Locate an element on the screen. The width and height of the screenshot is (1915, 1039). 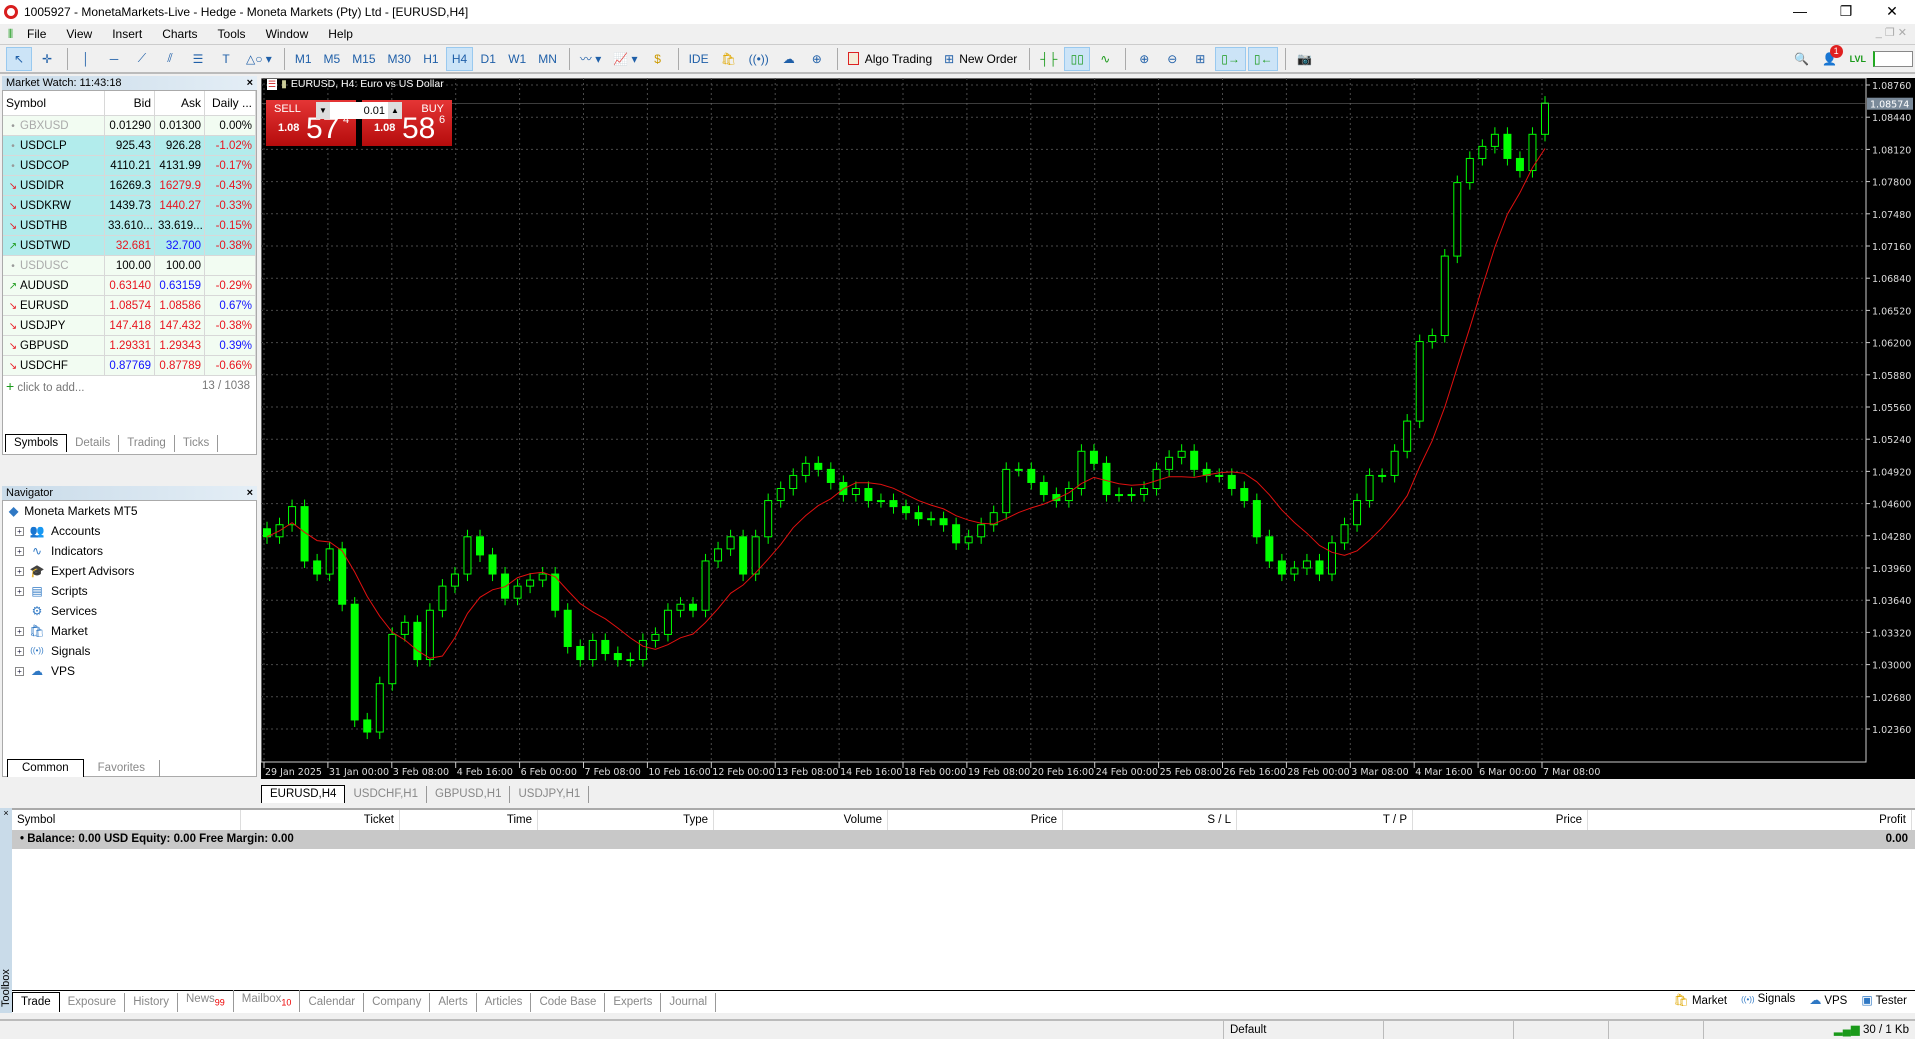
toolbox-tab-mailbox: Mailbox10 is located at coordinates (267, 1000).